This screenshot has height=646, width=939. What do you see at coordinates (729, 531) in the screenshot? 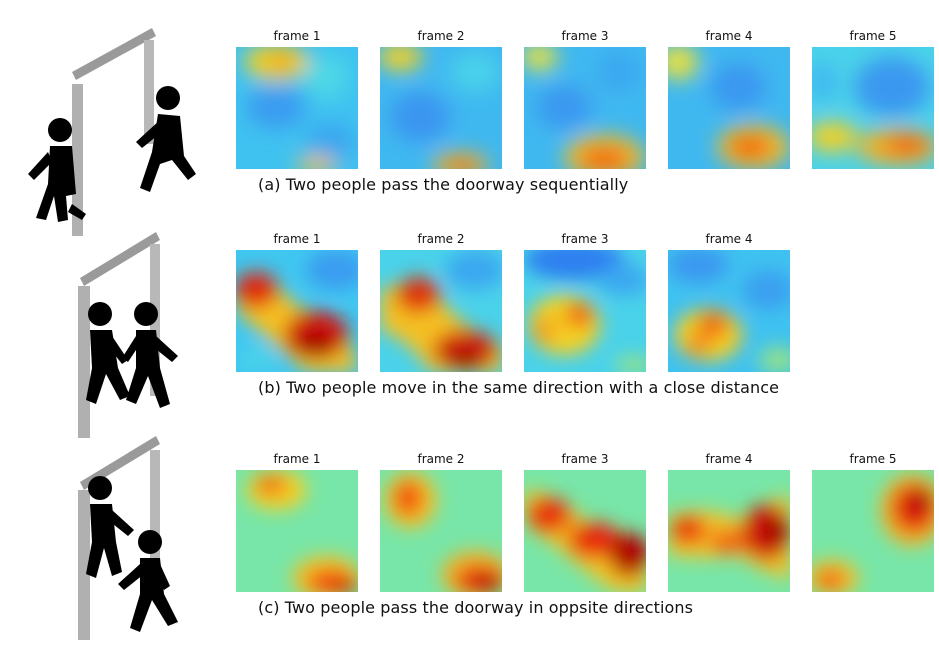
I see `heatmap-c4` at bounding box center [729, 531].